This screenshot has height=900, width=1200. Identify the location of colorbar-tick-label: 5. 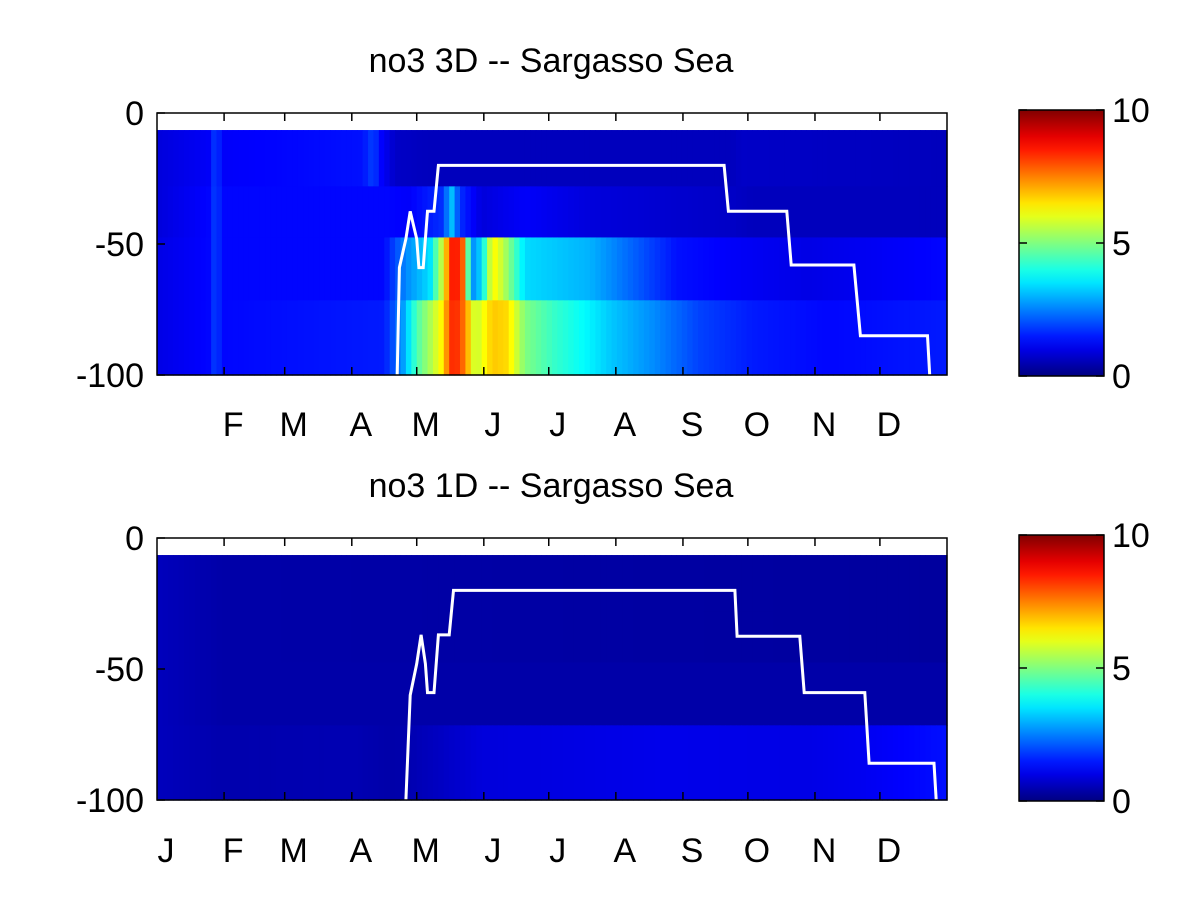
(1121, 244).